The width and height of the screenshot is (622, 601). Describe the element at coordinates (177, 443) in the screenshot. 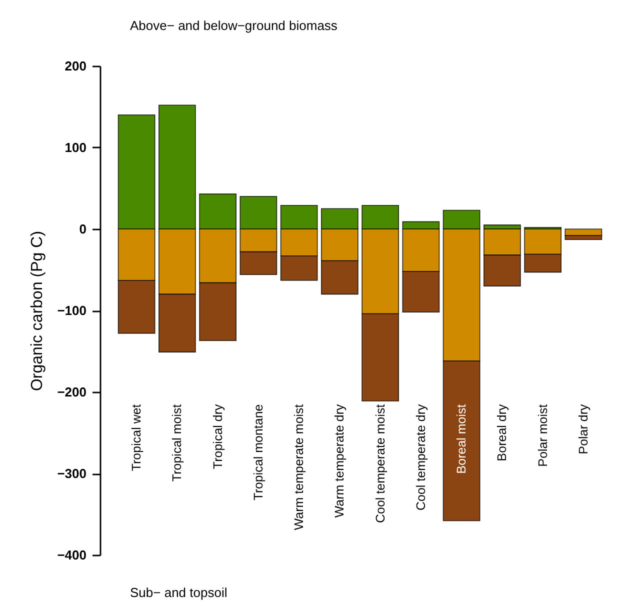

I see `x-tick-label: Tropical moist` at that location.